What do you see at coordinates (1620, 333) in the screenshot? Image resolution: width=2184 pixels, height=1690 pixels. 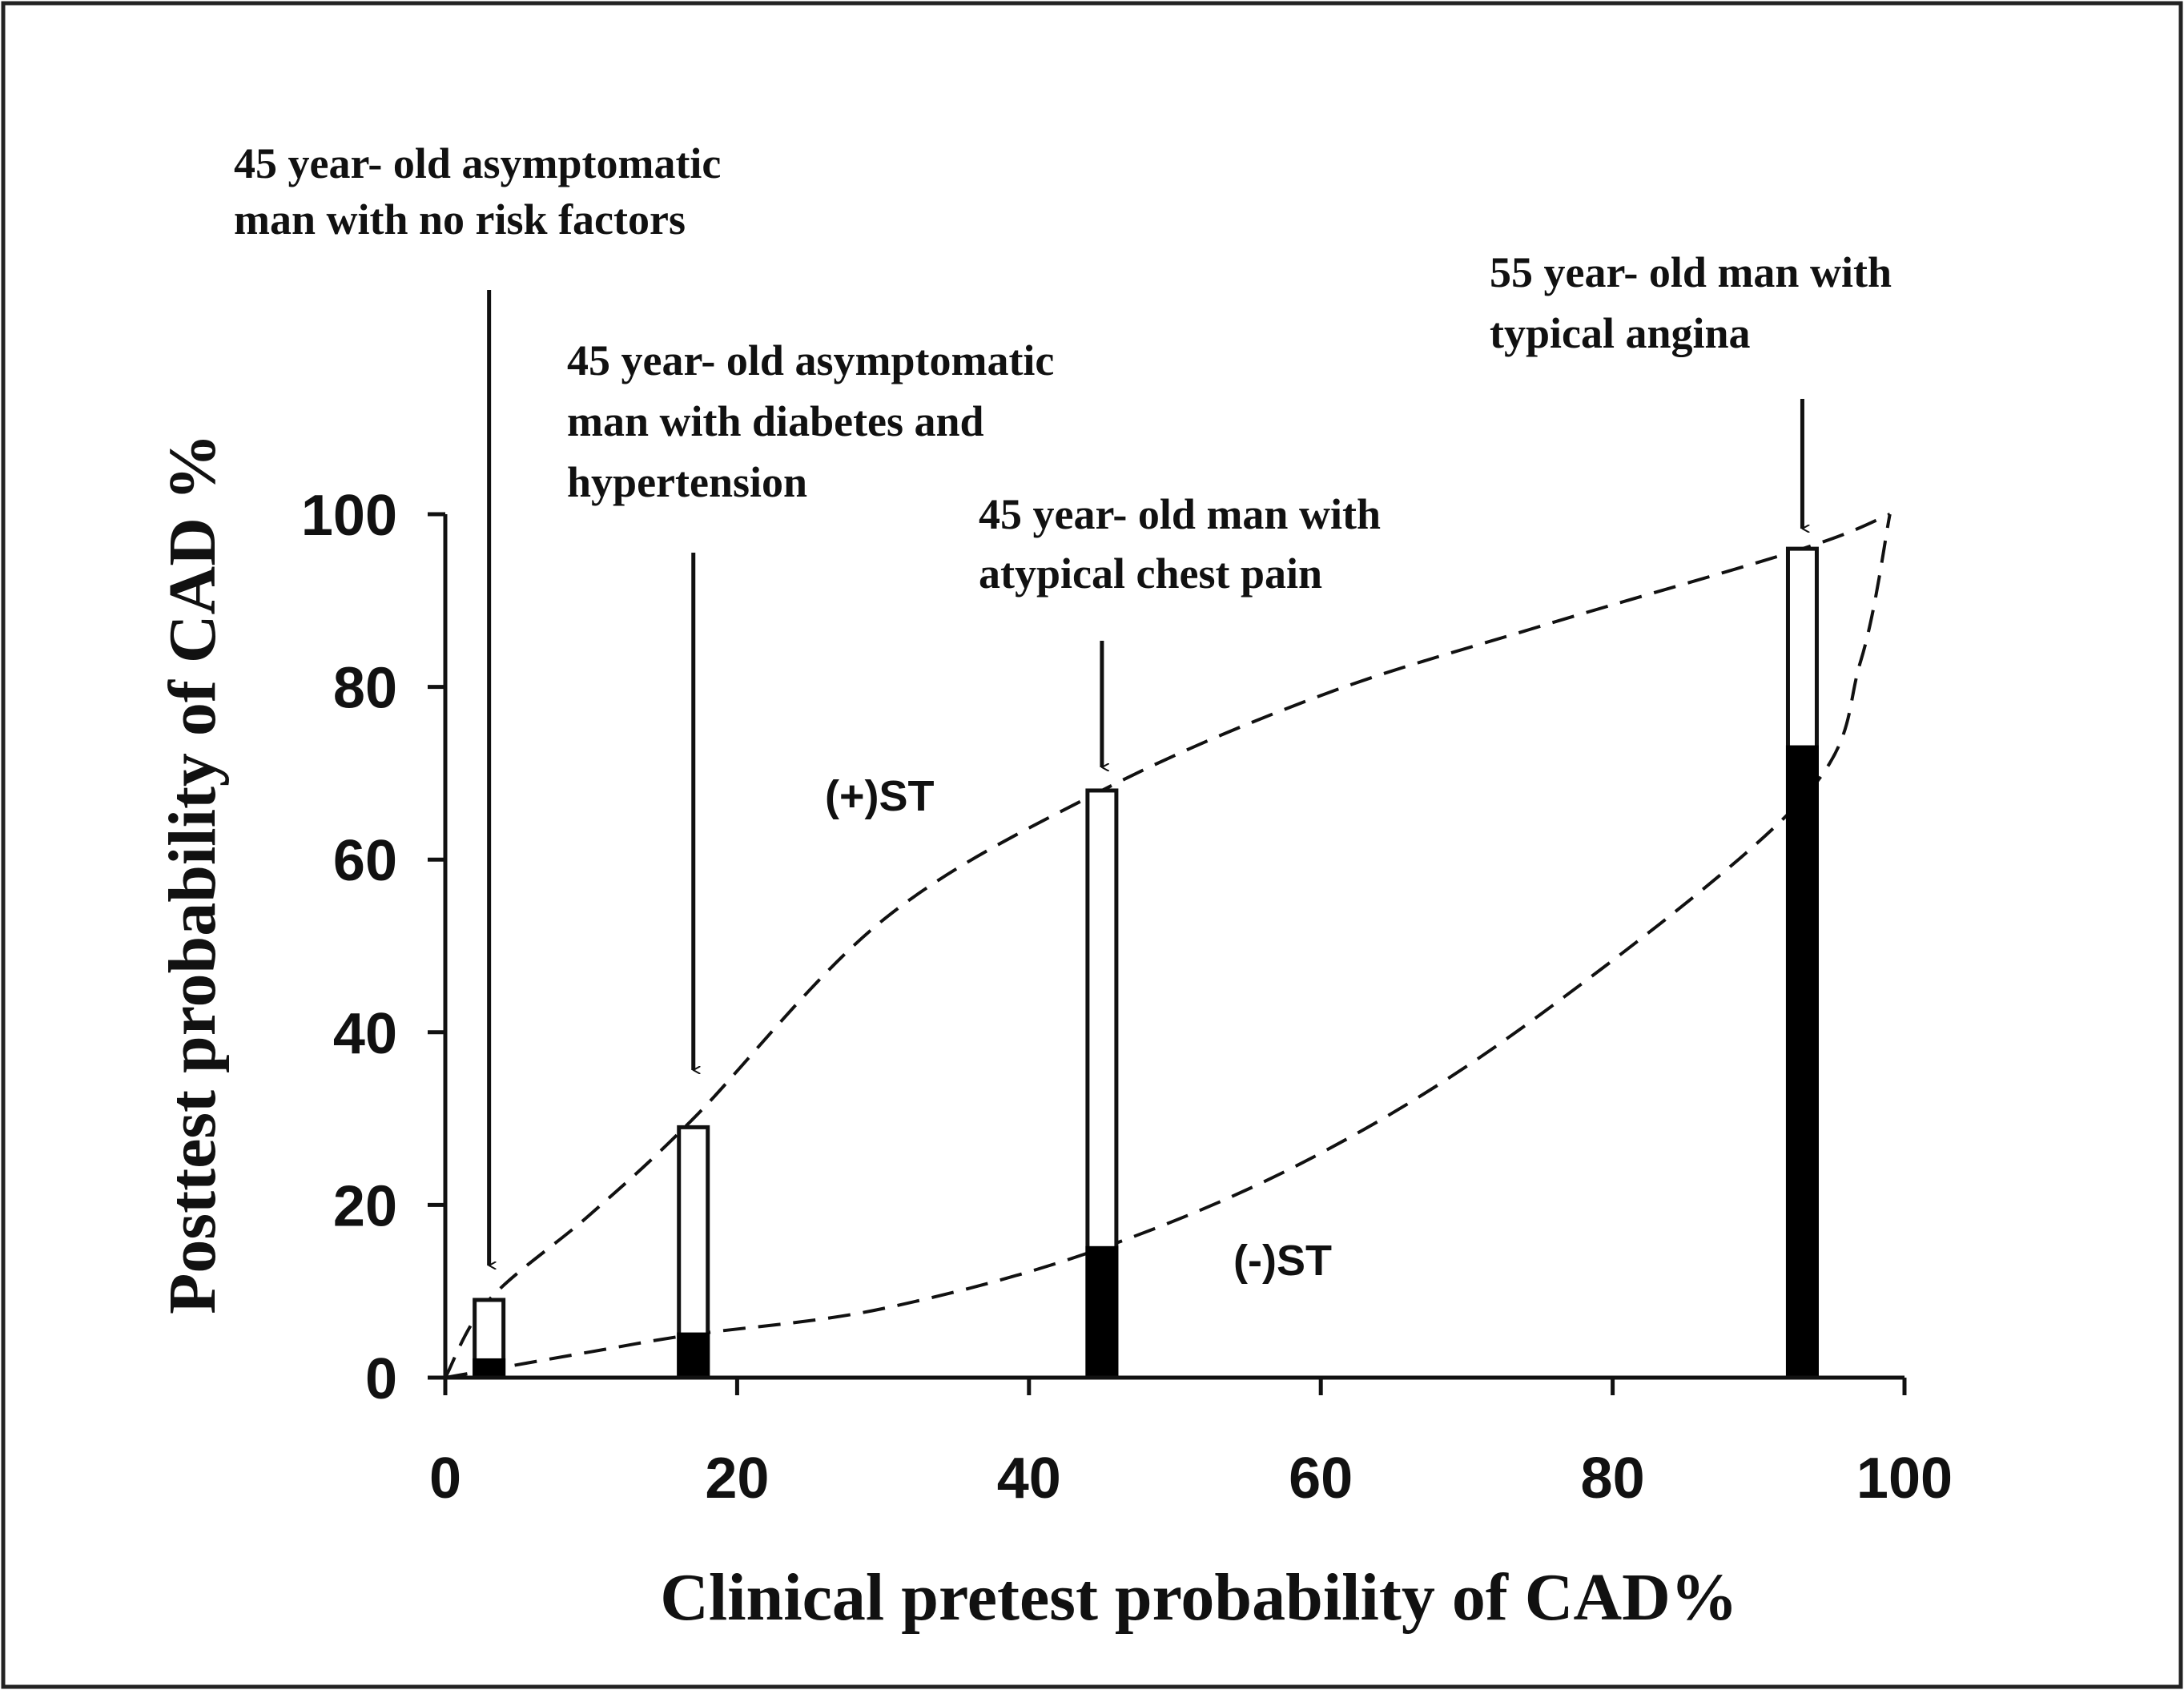 I see `annotation-4-line-2: typical angina` at bounding box center [1620, 333].